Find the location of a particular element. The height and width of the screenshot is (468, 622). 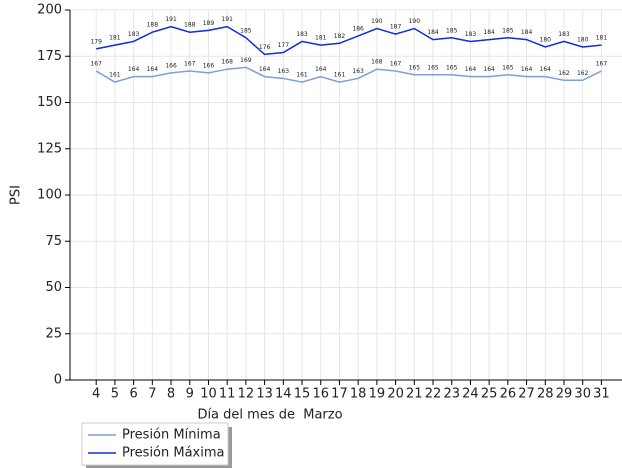

y-tick-label: 25 is located at coordinates (53, 333).